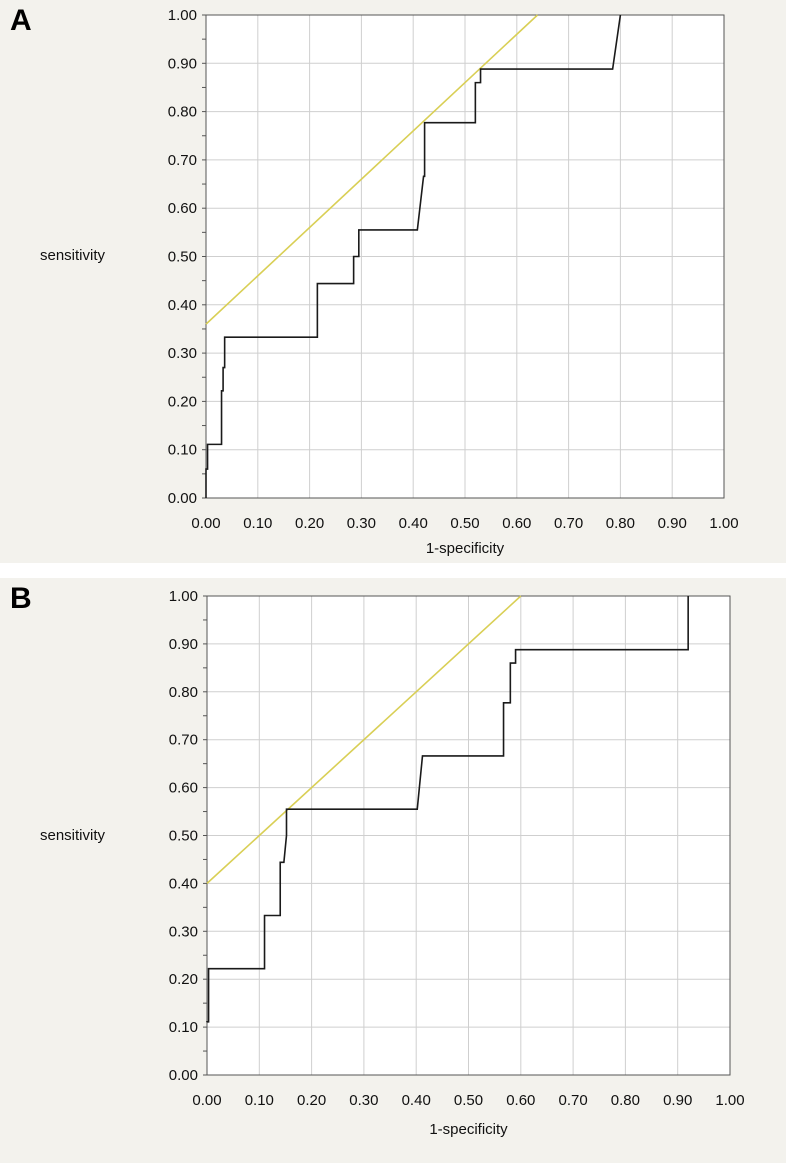 Image resolution: width=786 pixels, height=1163 pixels. What do you see at coordinates (21, 20) in the screenshot?
I see `panel-label-a: A` at bounding box center [21, 20].